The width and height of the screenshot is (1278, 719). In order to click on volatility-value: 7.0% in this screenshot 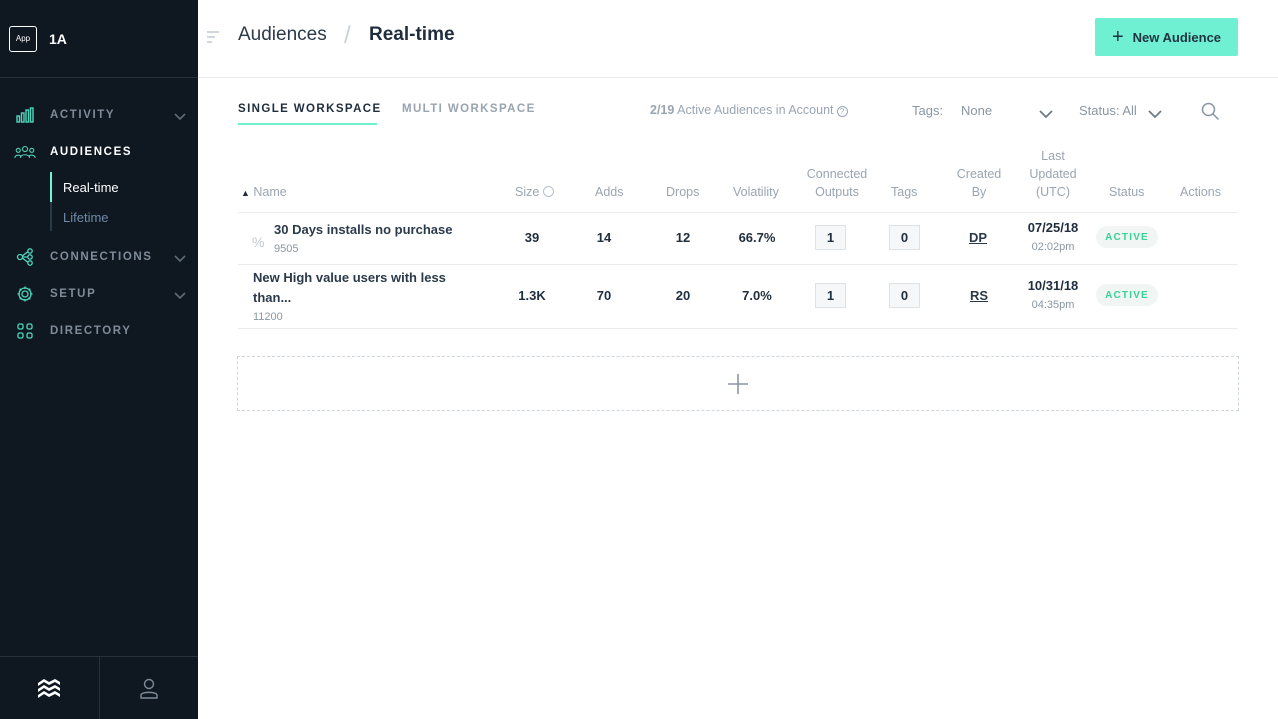, I will do `click(757, 295)`.